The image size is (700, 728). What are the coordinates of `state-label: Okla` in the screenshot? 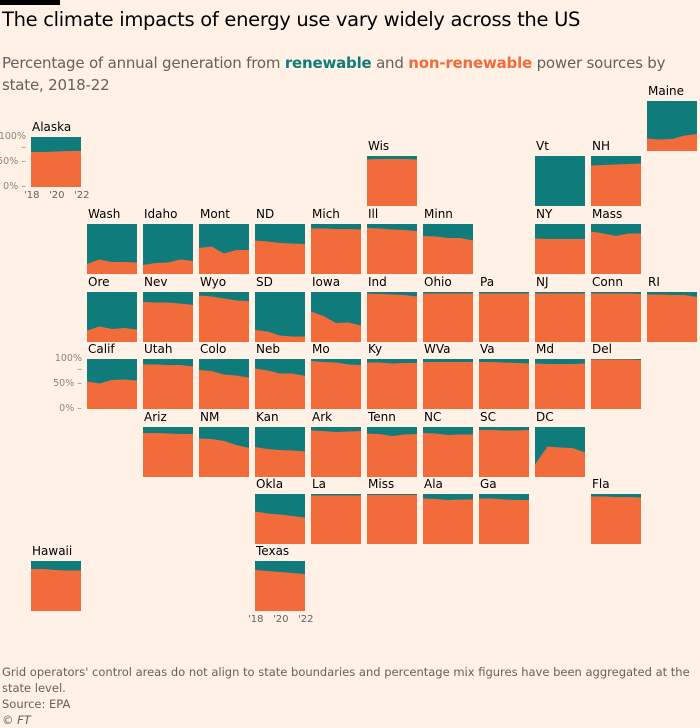 It's located at (270, 484).